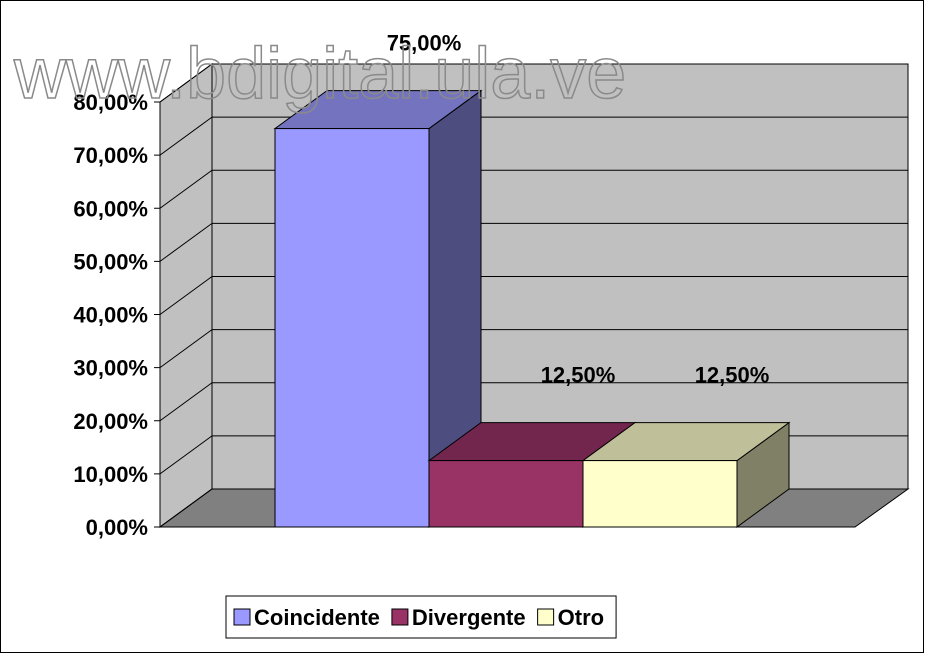 Image resolution: width=925 pixels, height=654 pixels. I want to click on legend-label: Otro, so click(581, 617).